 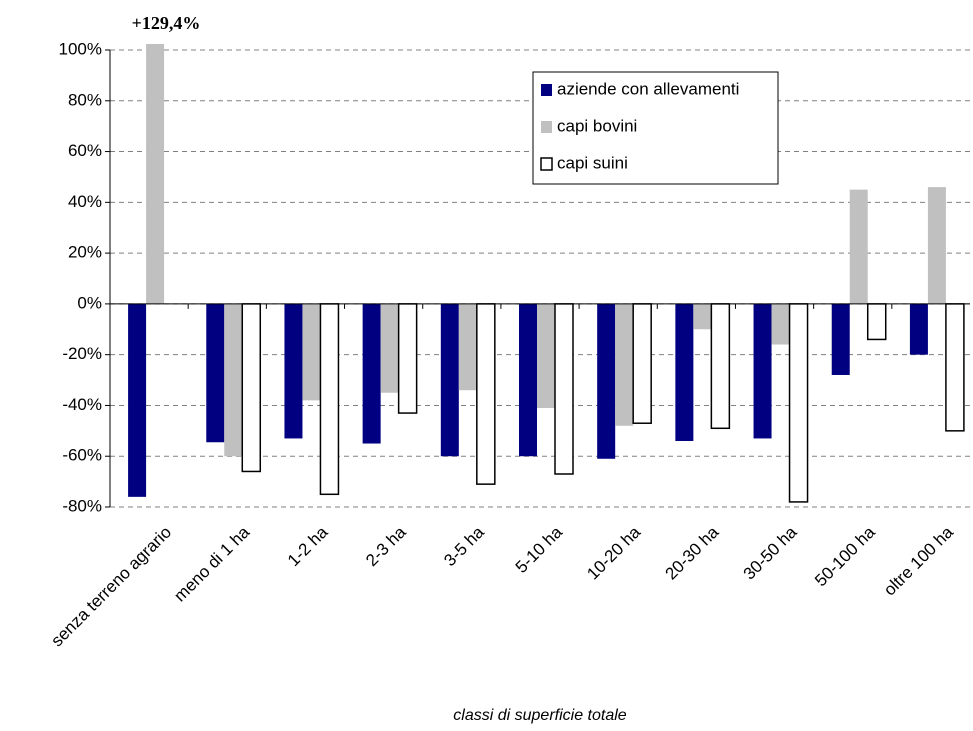 I want to click on y-tick-label: 40%, so click(x=85, y=201).